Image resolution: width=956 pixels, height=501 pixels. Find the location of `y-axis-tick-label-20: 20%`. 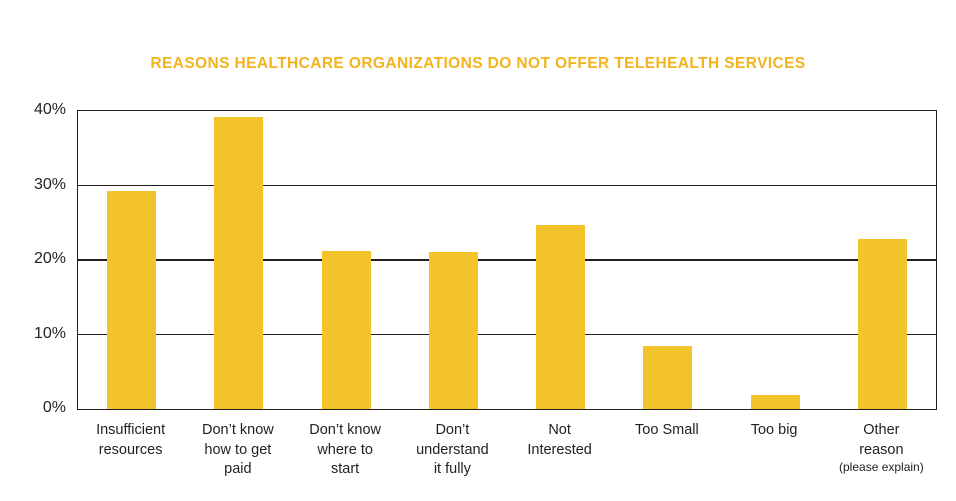

y-axis-tick-label-20: 20% is located at coordinates (49, 258).